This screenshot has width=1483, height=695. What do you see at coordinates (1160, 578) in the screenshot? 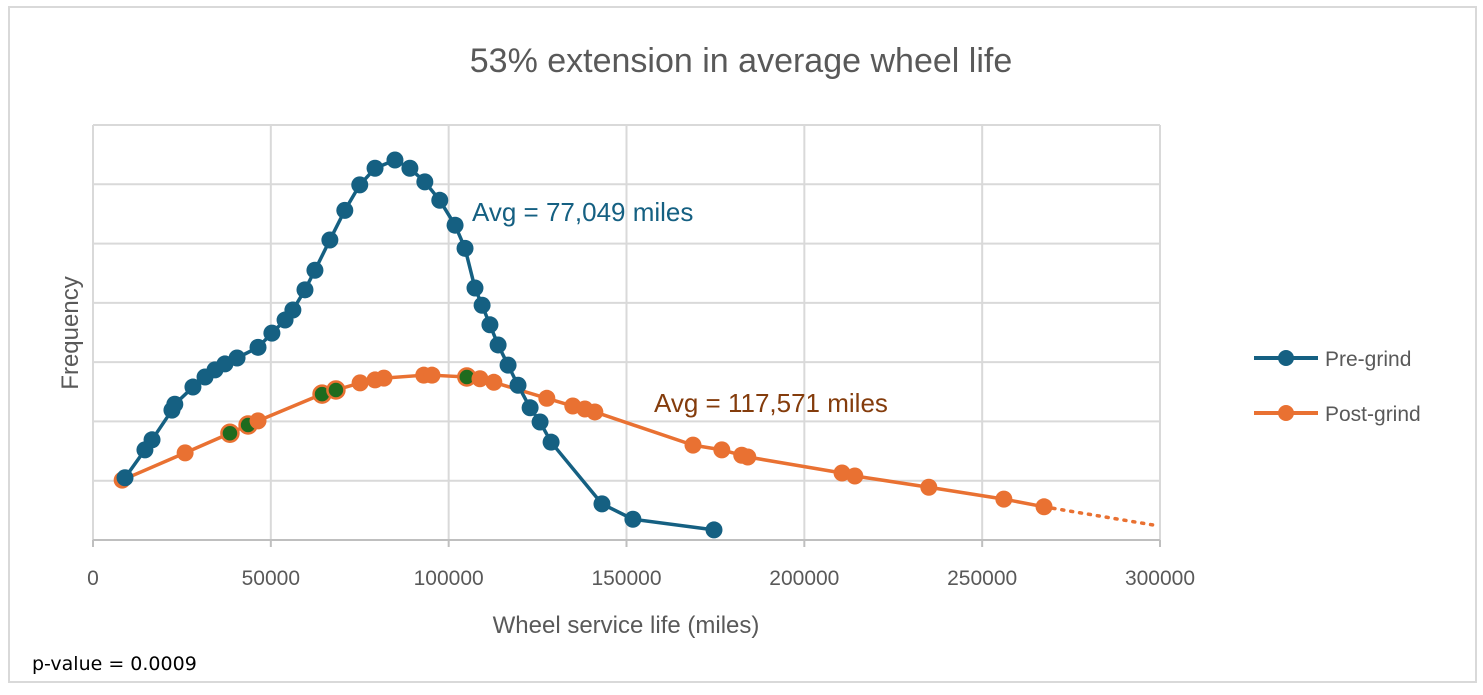
I see `x-tick-label: 300000` at bounding box center [1160, 578].